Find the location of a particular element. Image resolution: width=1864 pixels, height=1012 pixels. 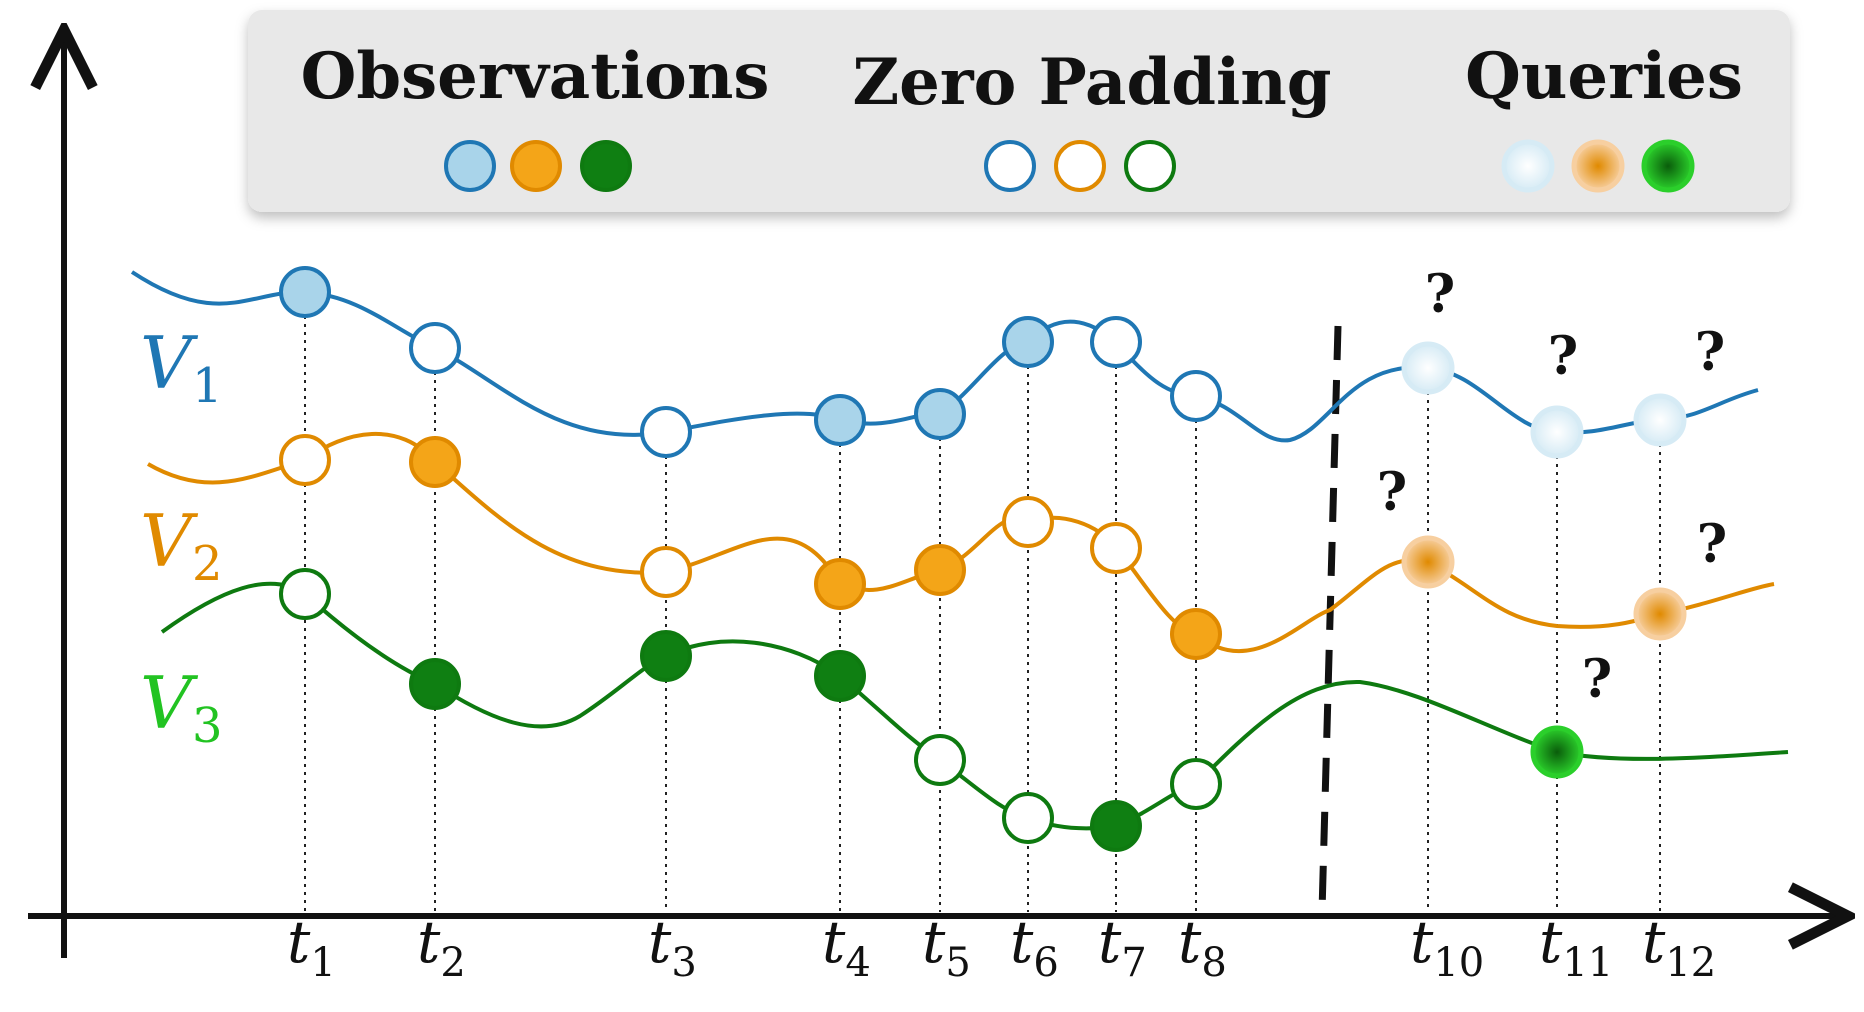

tick-label-t6-symbol: t is located at coordinates (1022, 942).